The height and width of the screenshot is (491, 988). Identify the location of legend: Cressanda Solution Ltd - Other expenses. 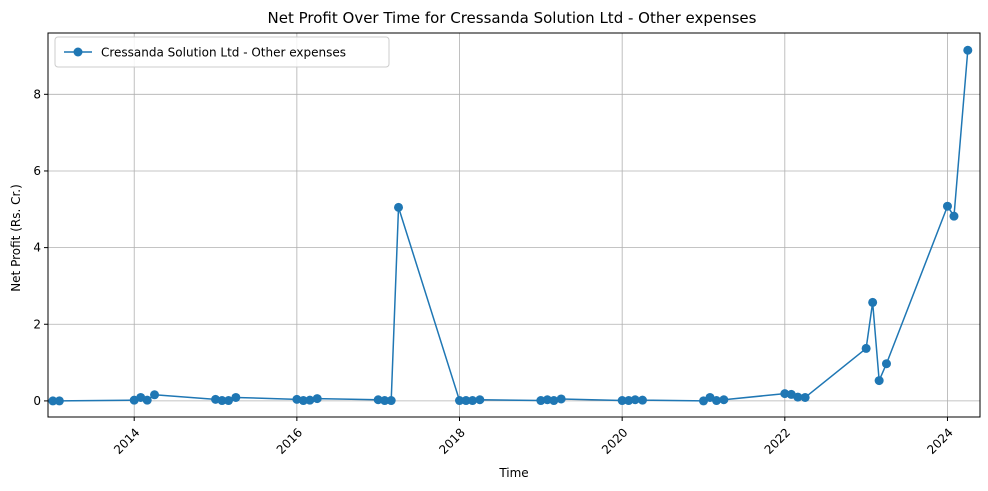
(222, 52).